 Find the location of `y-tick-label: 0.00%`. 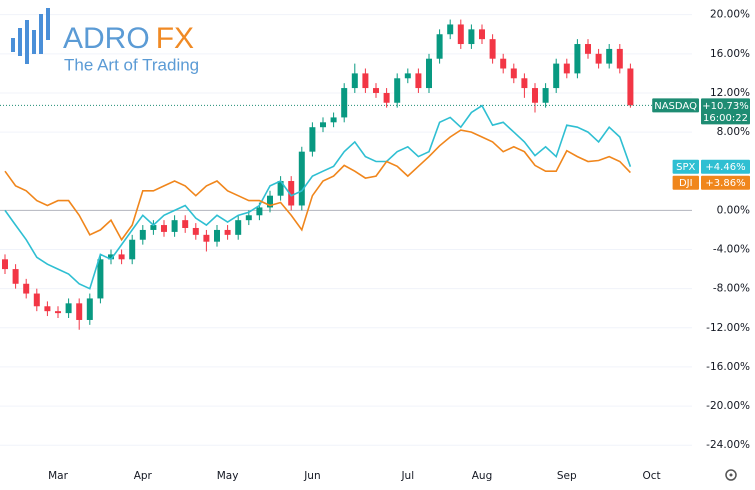

y-tick-label: 0.00% is located at coordinates (733, 210).